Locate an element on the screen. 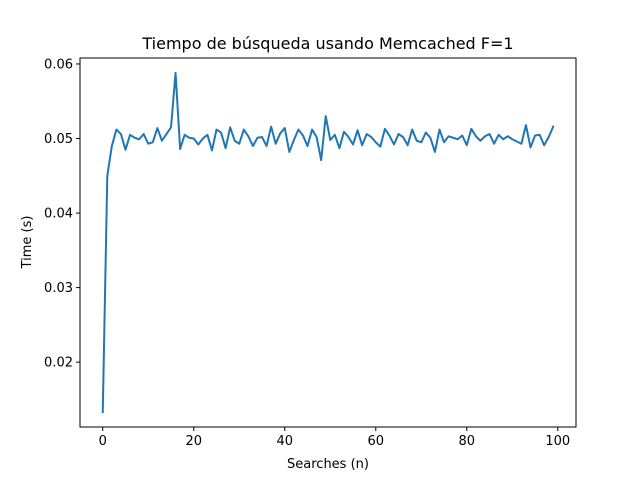 This screenshot has width=640, height=480. x-axis-ticks: 0 20 40 60 80 100 is located at coordinates (334, 438).